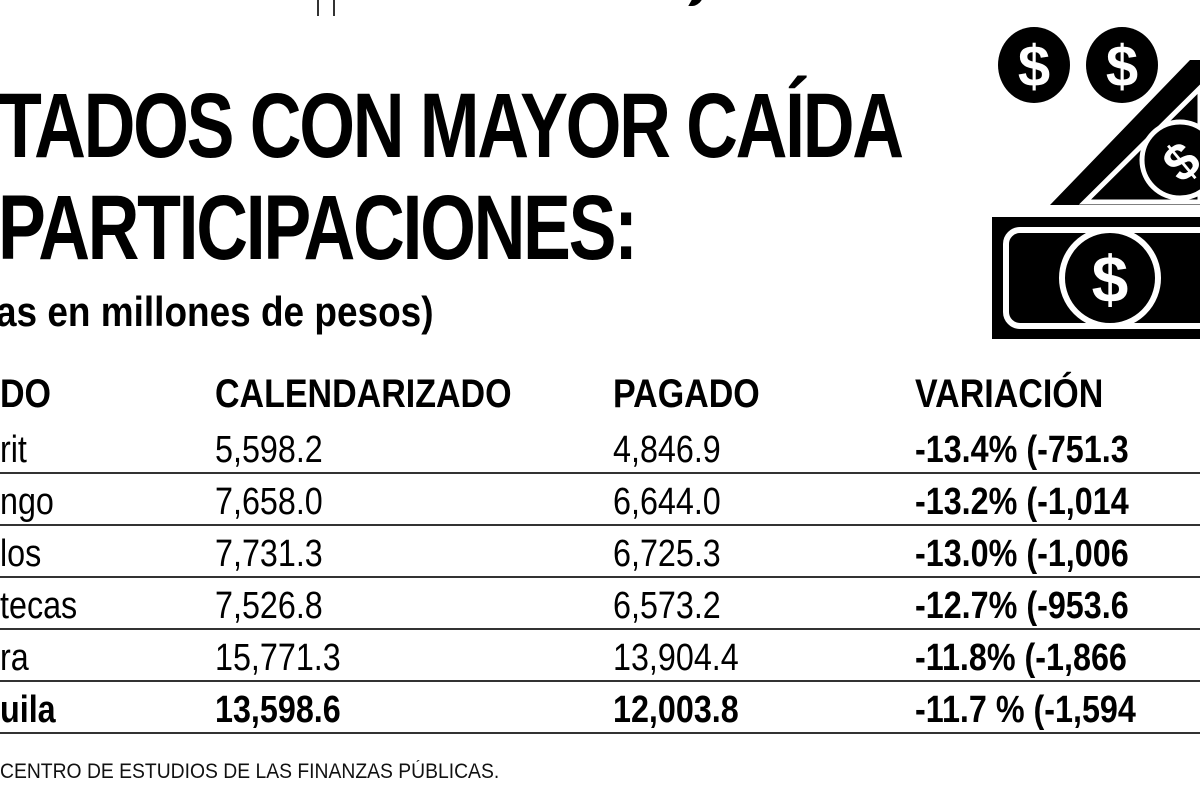 This screenshot has width=1200, height=800. What do you see at coordinates (414, 445) in the screenshot?
I see `cell-calendarizado: 5,598.2` at bounding box center [414, 445].